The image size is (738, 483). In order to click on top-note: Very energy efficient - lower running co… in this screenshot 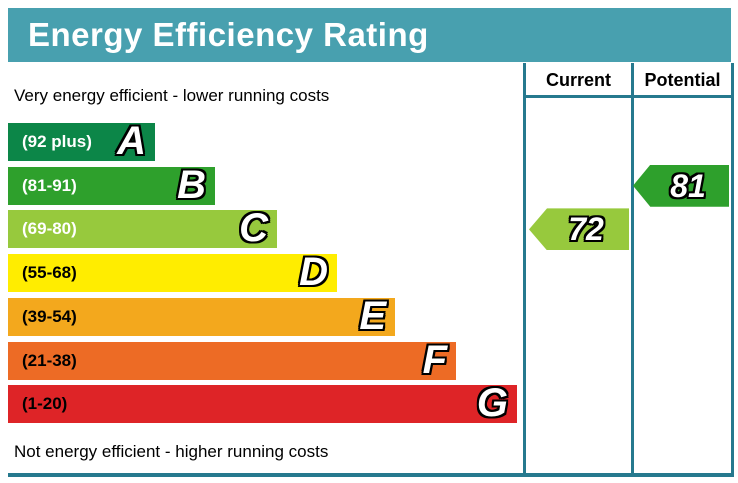, I will do `click(172, 95)`.